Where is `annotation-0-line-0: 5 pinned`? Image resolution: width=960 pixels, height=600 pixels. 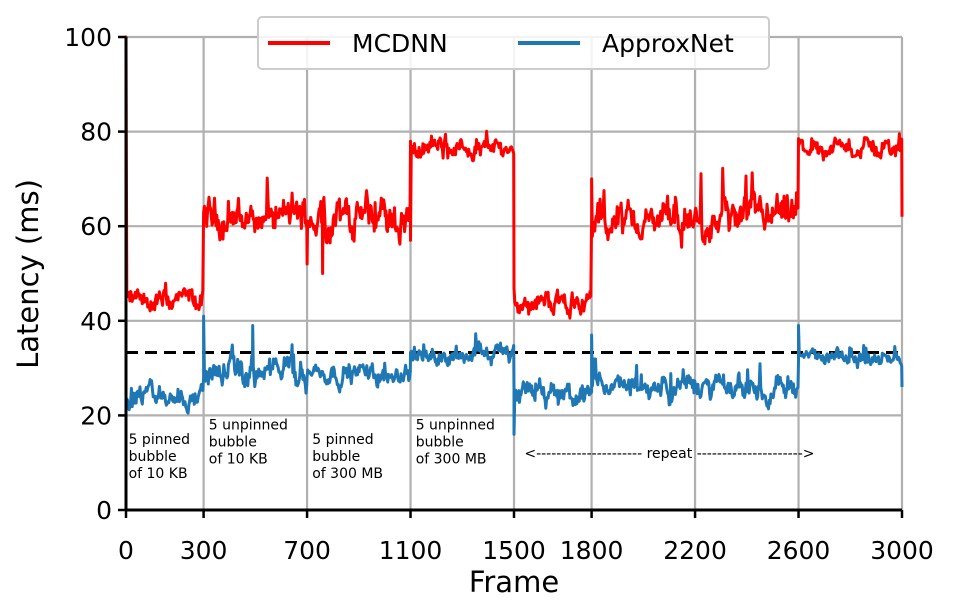 annotation-0-line-0: 5 pinned is located at coordinates (159, 440).